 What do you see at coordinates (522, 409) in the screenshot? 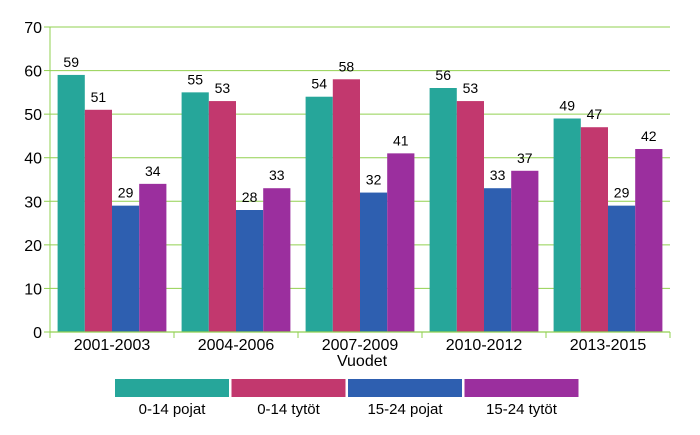
I see `legend-label: 15-24 tytöt` at bounding box center [522, 409].